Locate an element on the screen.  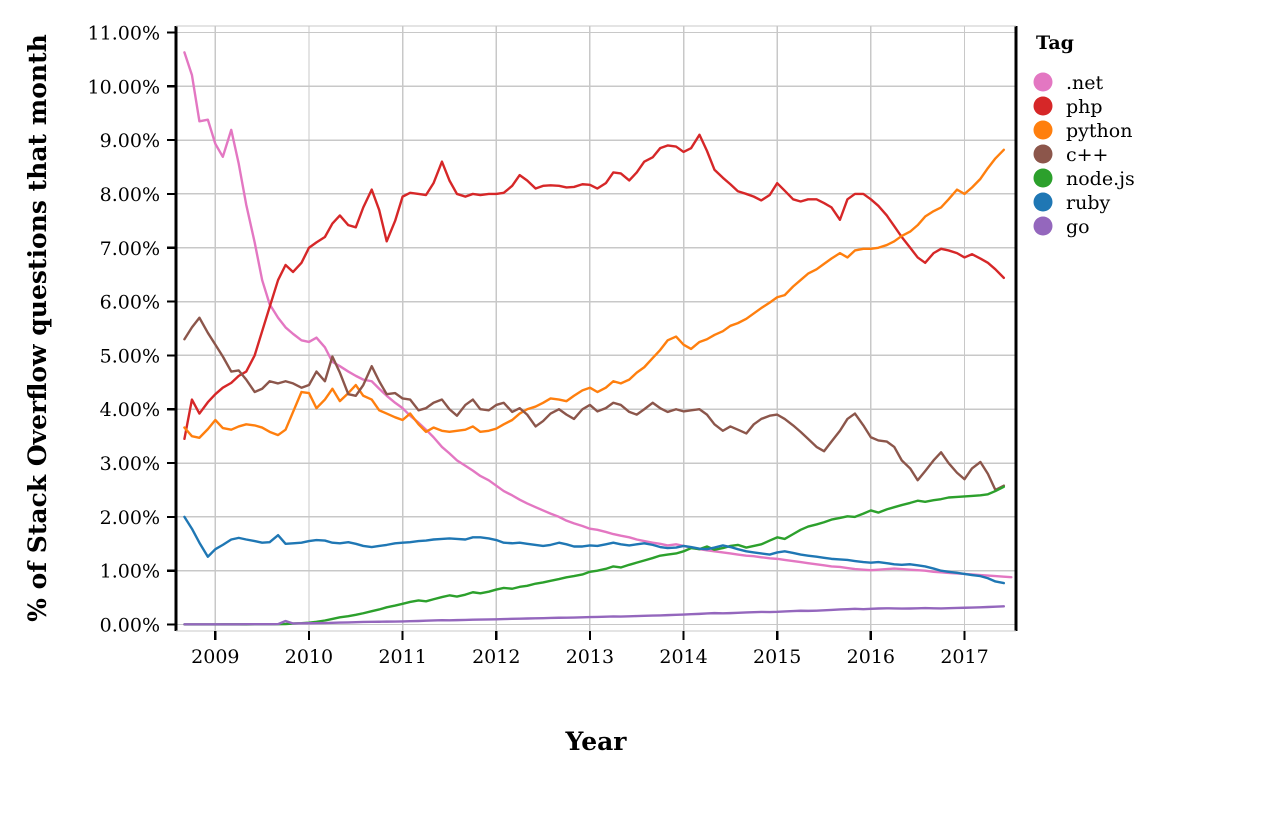
legend-item: node.js is located at coordinates (1084, 179).